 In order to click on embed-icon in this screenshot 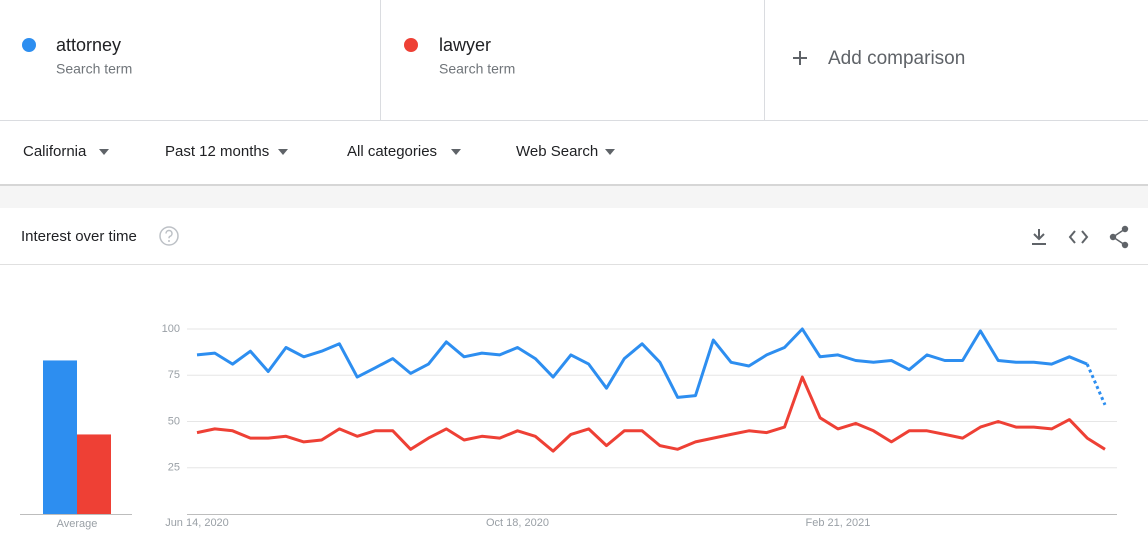, I will do `click(1078, 237)`.